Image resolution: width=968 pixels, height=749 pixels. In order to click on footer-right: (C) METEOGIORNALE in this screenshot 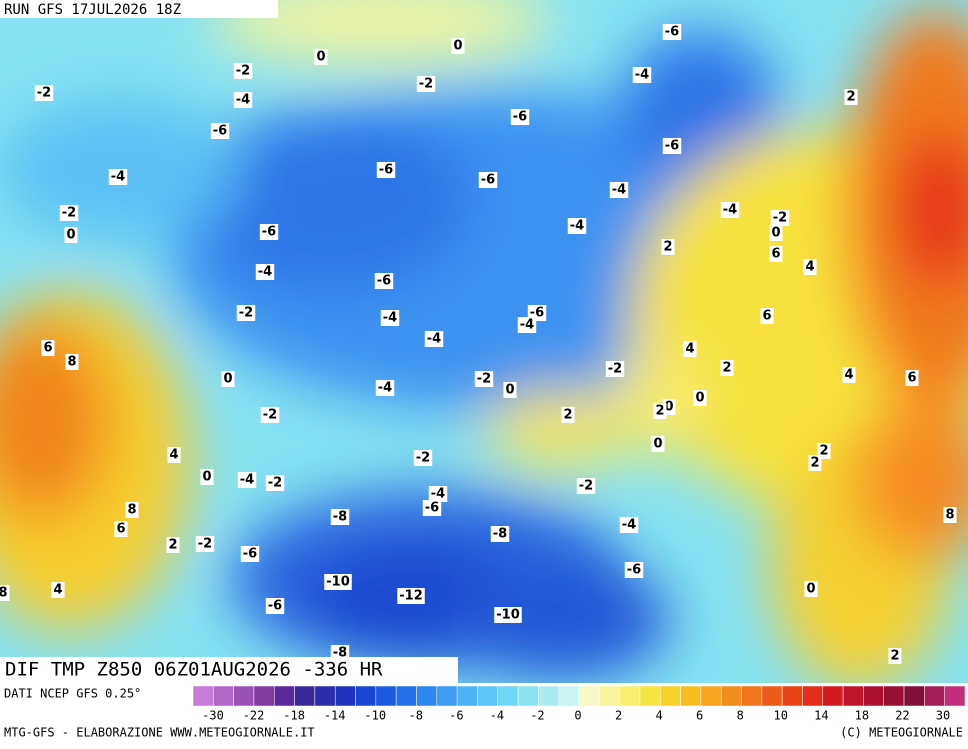, I will do `click(901, 733)`.